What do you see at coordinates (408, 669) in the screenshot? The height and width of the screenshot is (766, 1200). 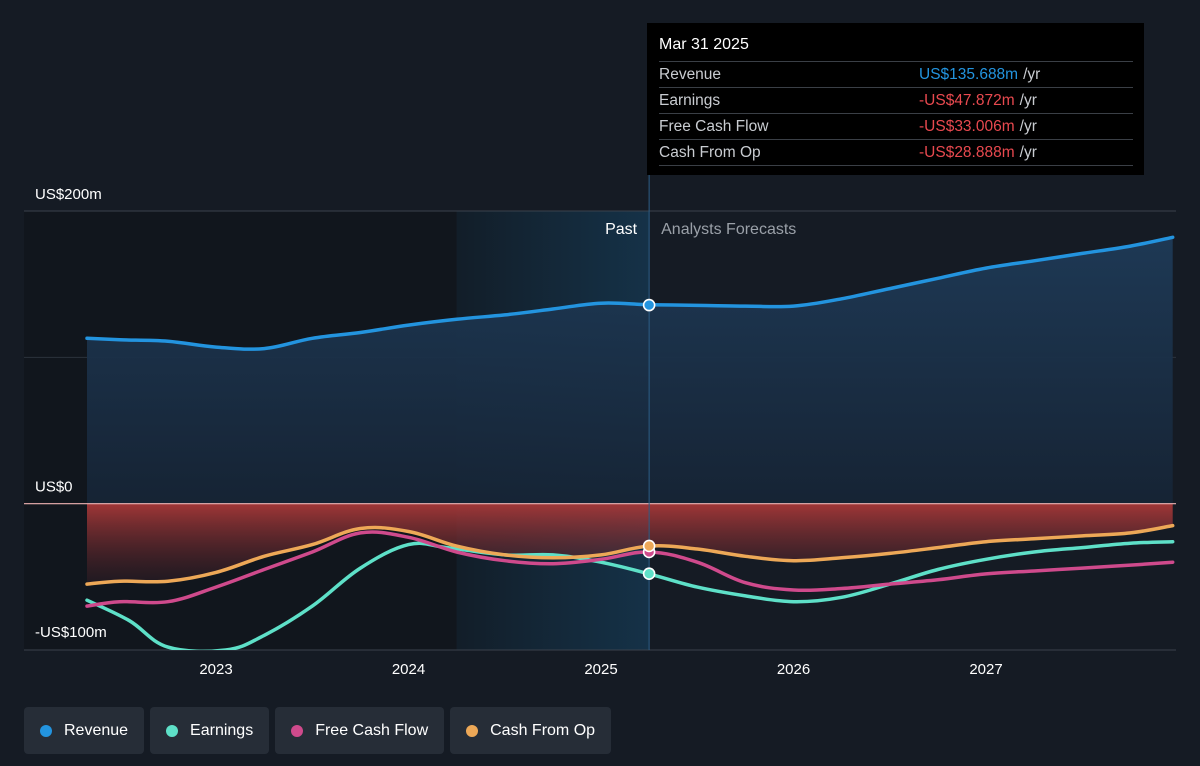 I see `x-tick-label: 2024` at bounding box center [408, 669].